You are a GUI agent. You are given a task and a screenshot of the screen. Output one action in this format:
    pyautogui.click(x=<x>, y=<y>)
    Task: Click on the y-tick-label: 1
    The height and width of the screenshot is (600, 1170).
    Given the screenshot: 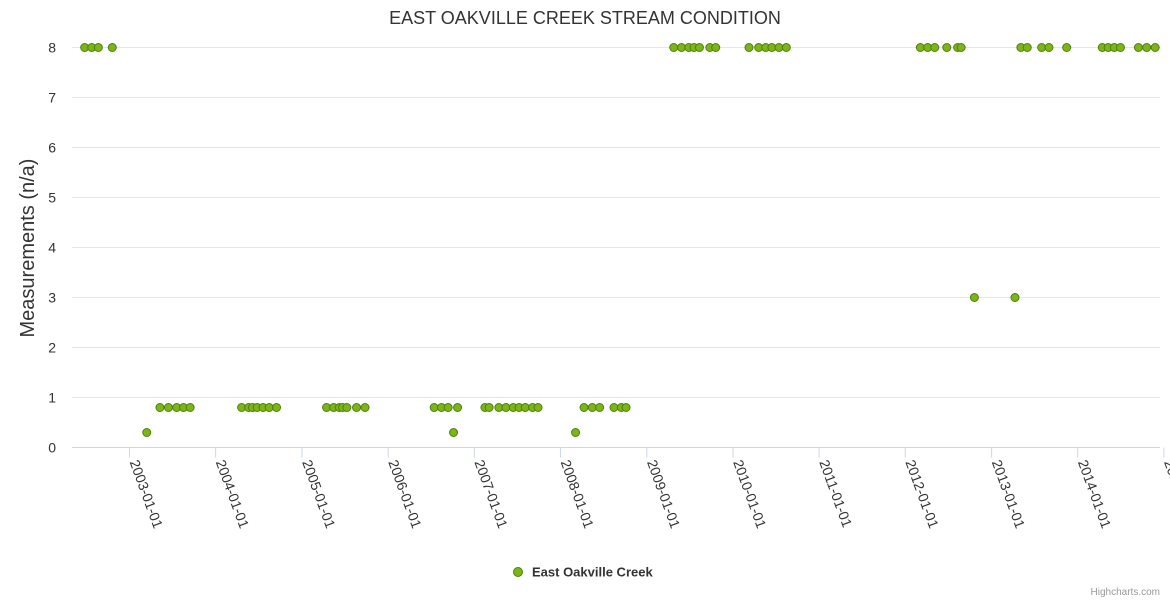 What is the action you would take?
    pyautogui.click(x=52, y=398)
    